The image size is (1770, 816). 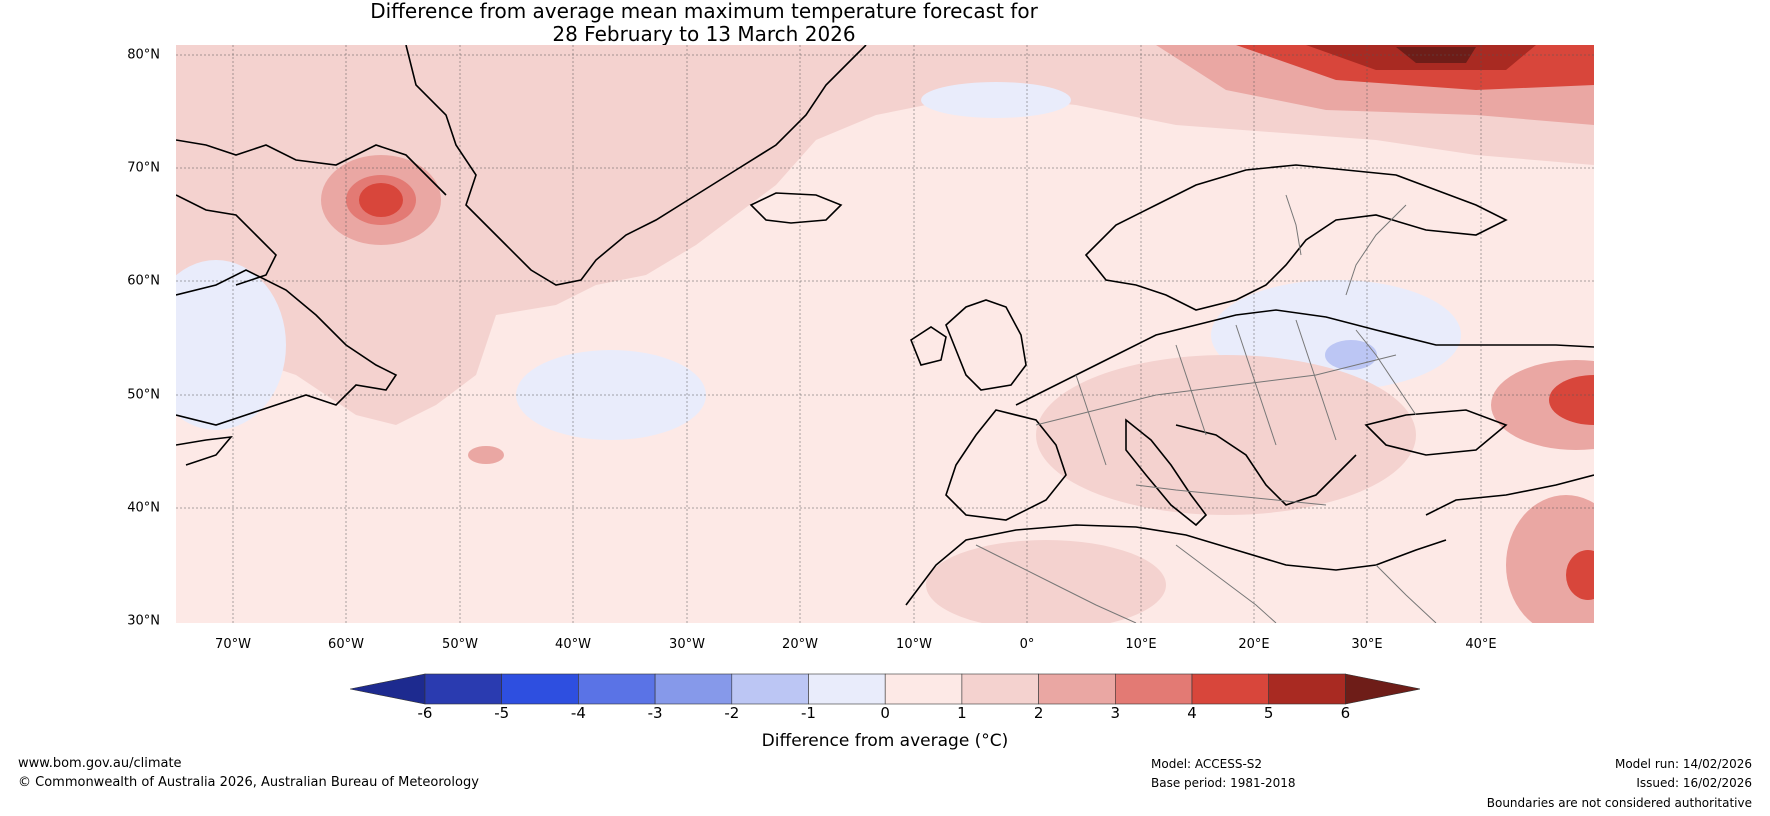 What do you see at coordinates (1683, 764) in the screenshot?
I see `footer-model-run: Model run: 14/02/2026` at bounding box center [1683, 764].